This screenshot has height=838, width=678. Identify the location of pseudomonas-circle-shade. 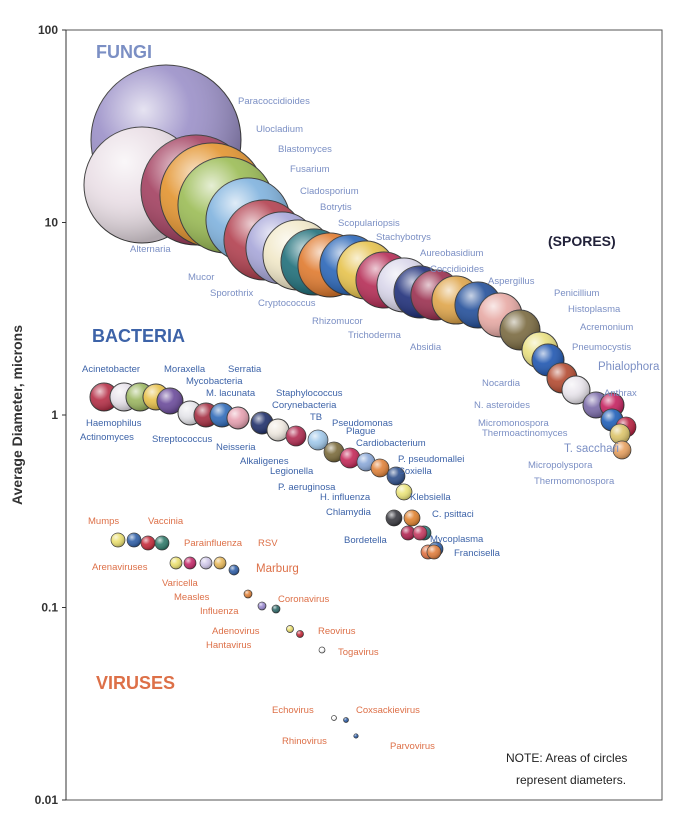
(350, 458).